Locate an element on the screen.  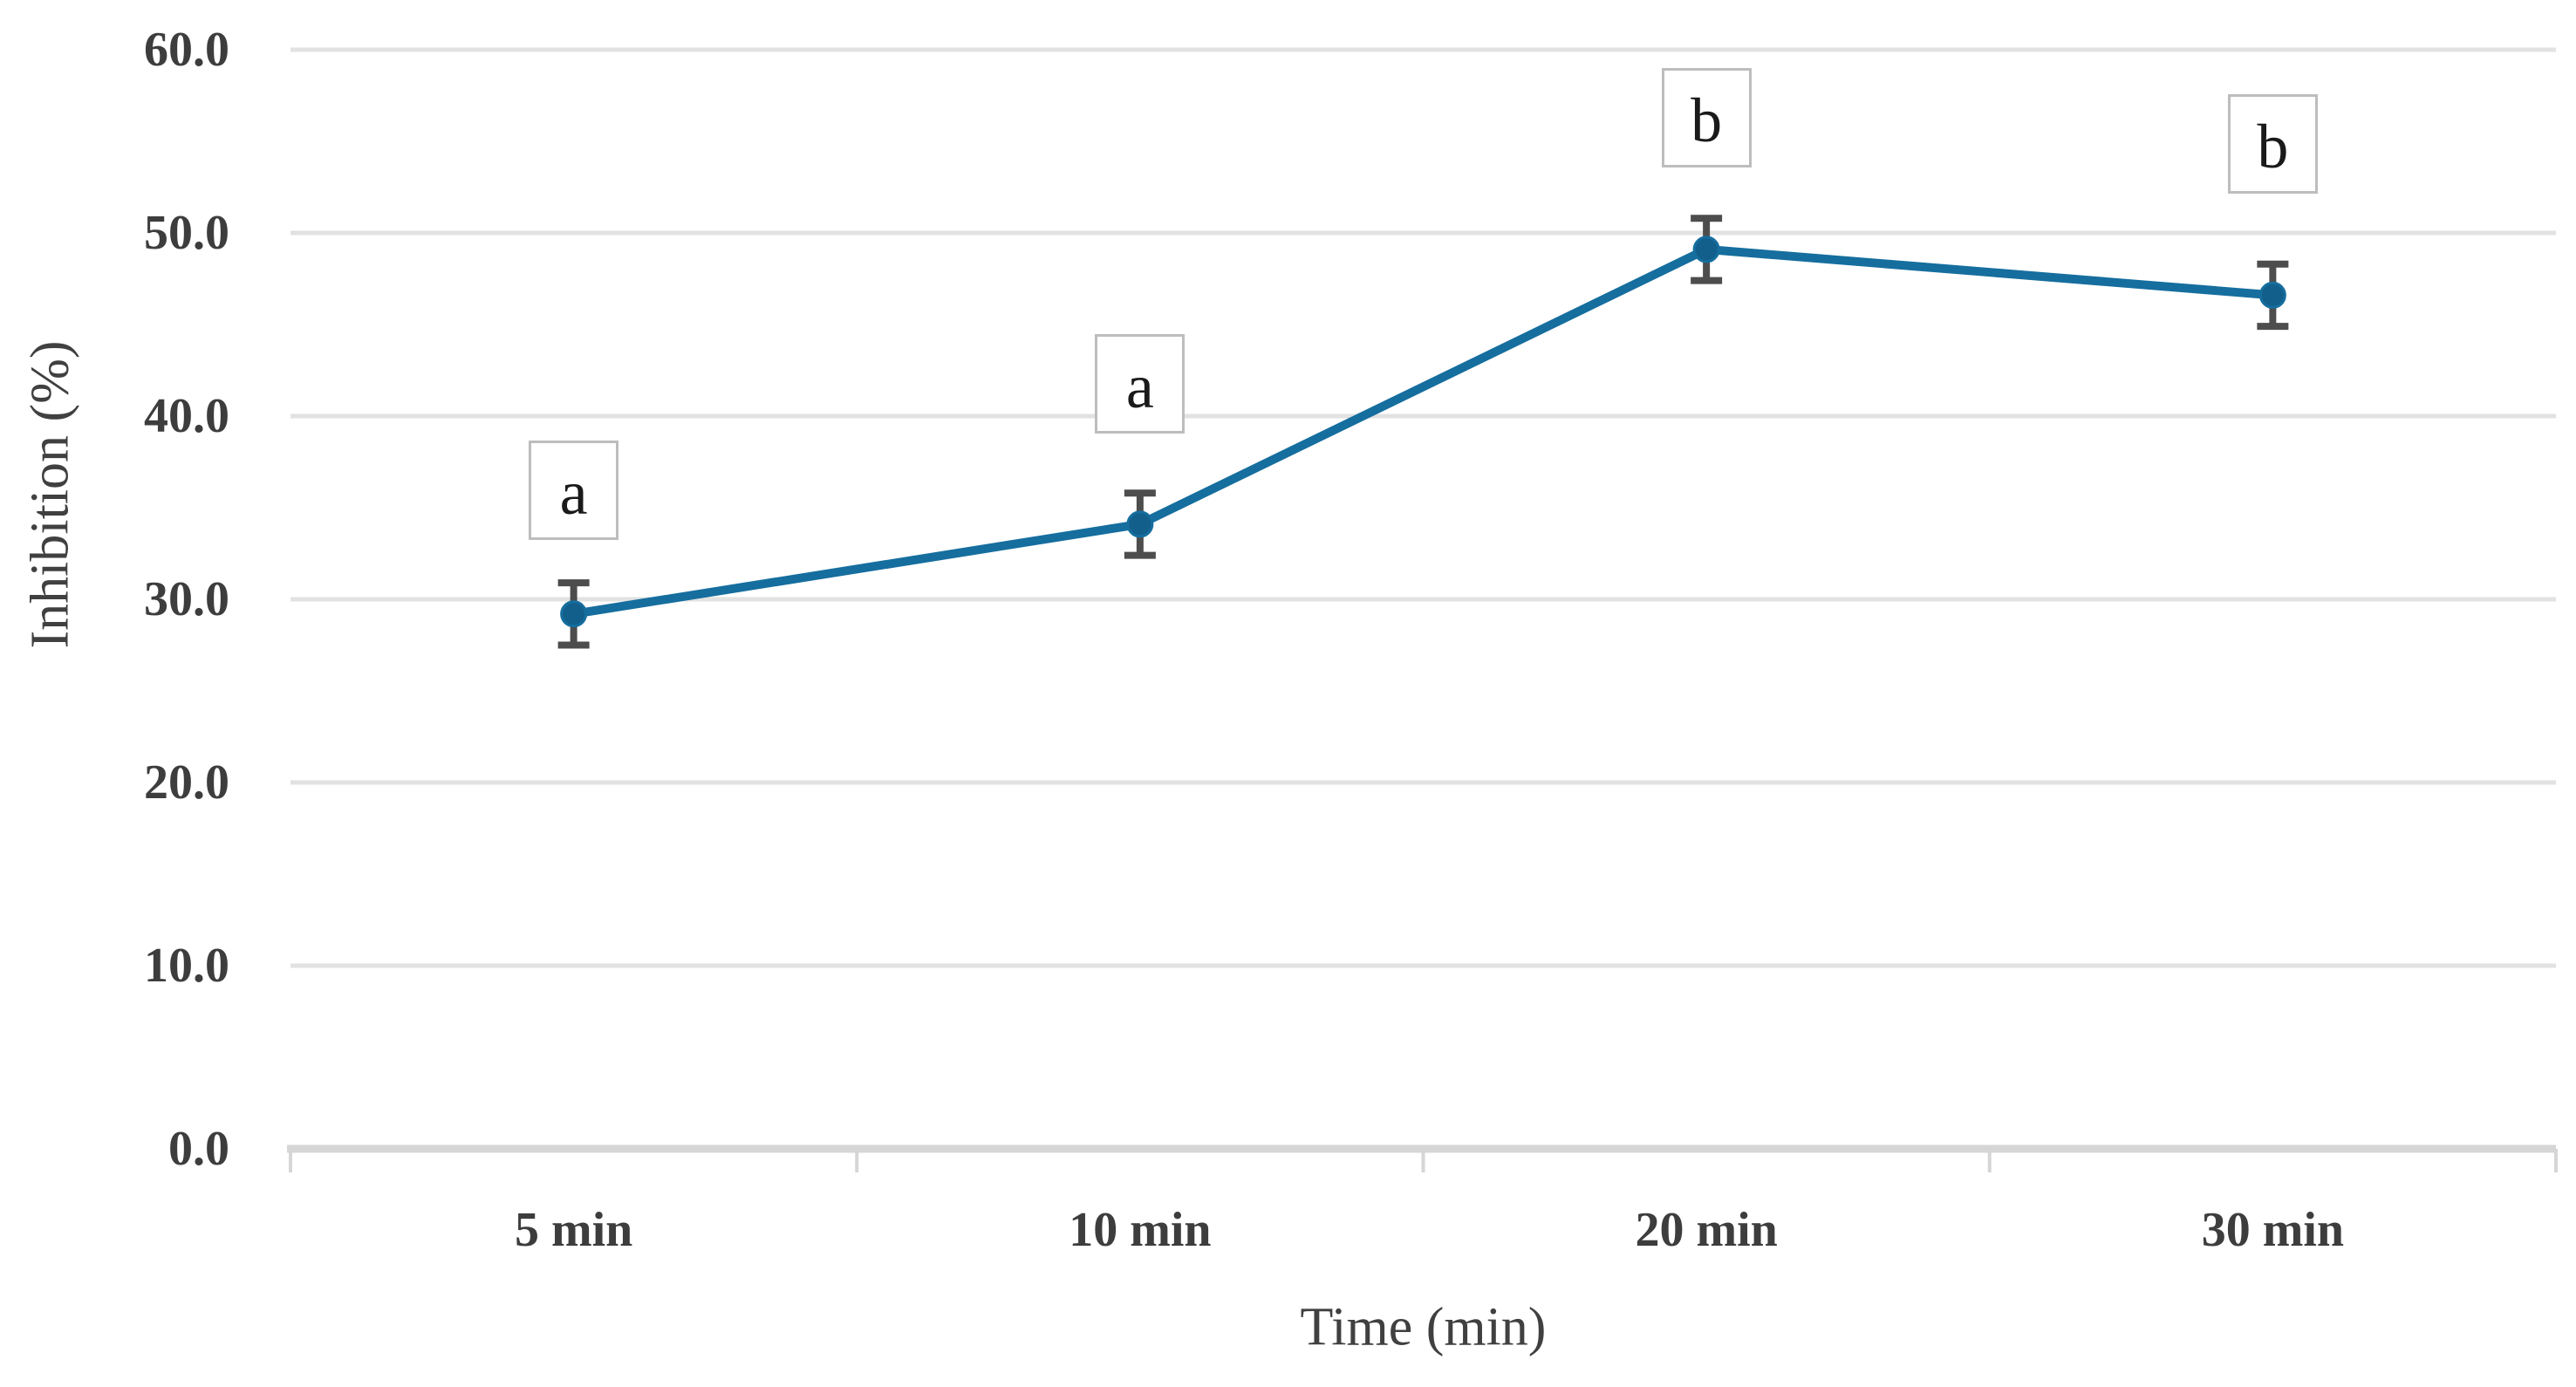
y-tick-label: 40.0 is located at coordinates (186, 416).